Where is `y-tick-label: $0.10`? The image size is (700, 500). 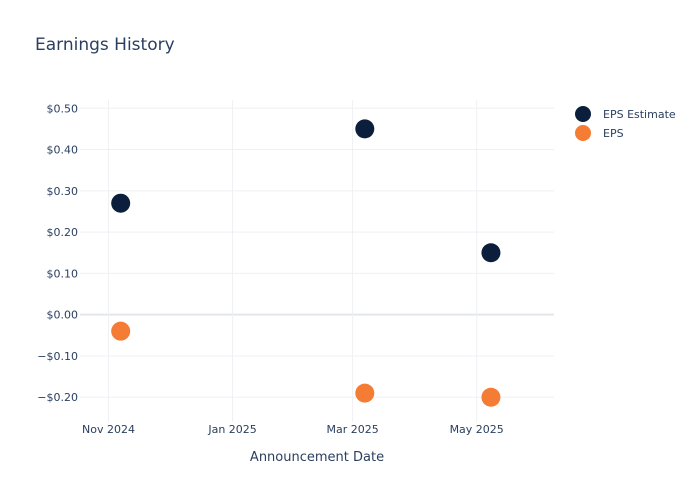
y-tick-label: $0.10 is located at coordinates (63, 273).